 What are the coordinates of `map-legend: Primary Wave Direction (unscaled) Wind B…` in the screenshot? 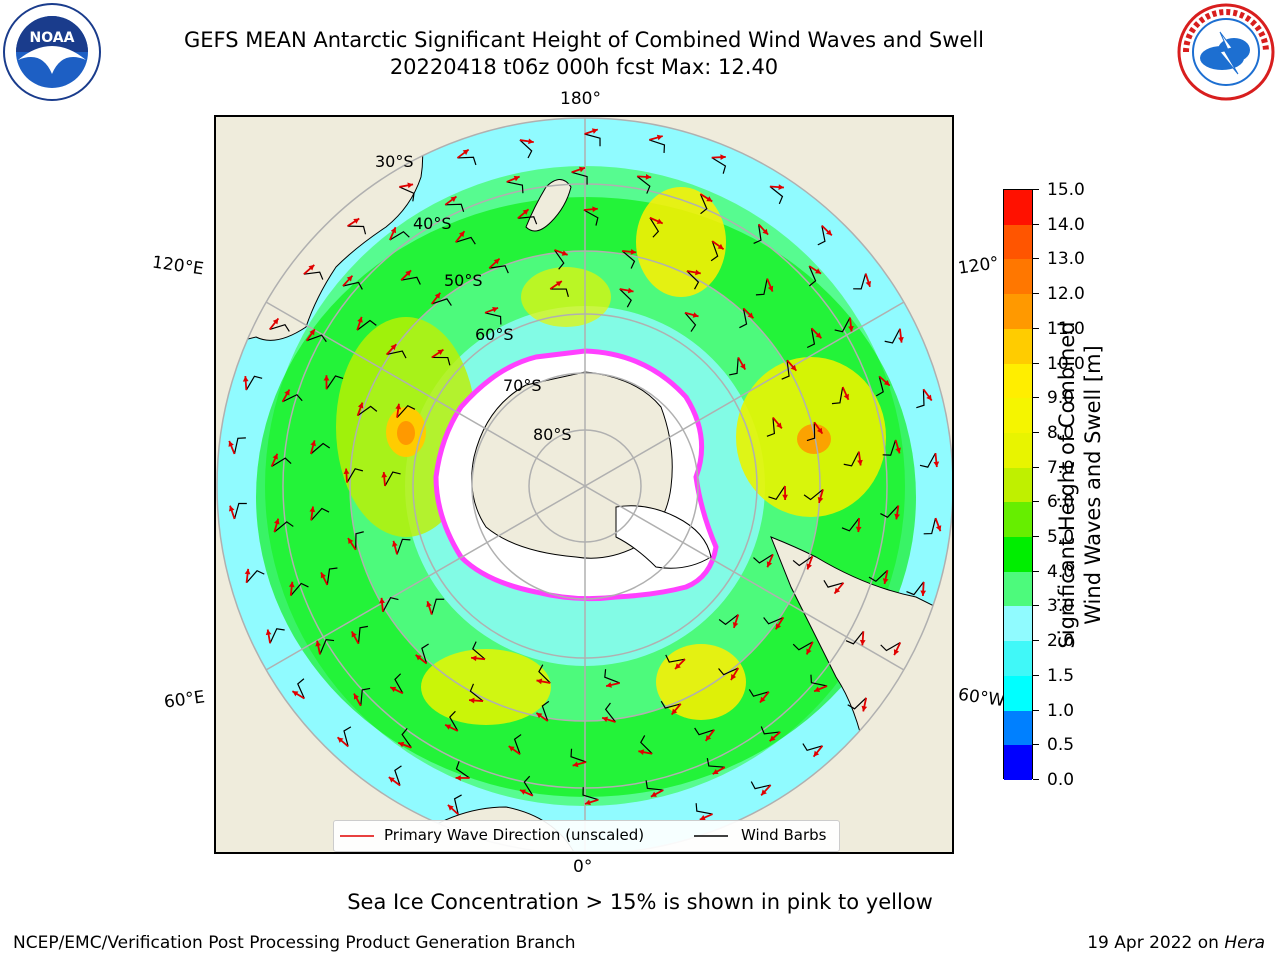 It's located at (586, 836).